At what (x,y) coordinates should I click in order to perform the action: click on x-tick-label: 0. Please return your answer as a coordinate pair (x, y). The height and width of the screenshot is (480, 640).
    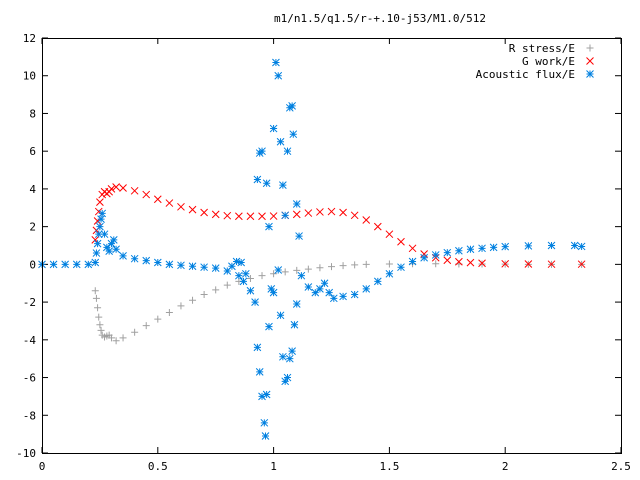
    Looking at the image, I should click on (42, 466).